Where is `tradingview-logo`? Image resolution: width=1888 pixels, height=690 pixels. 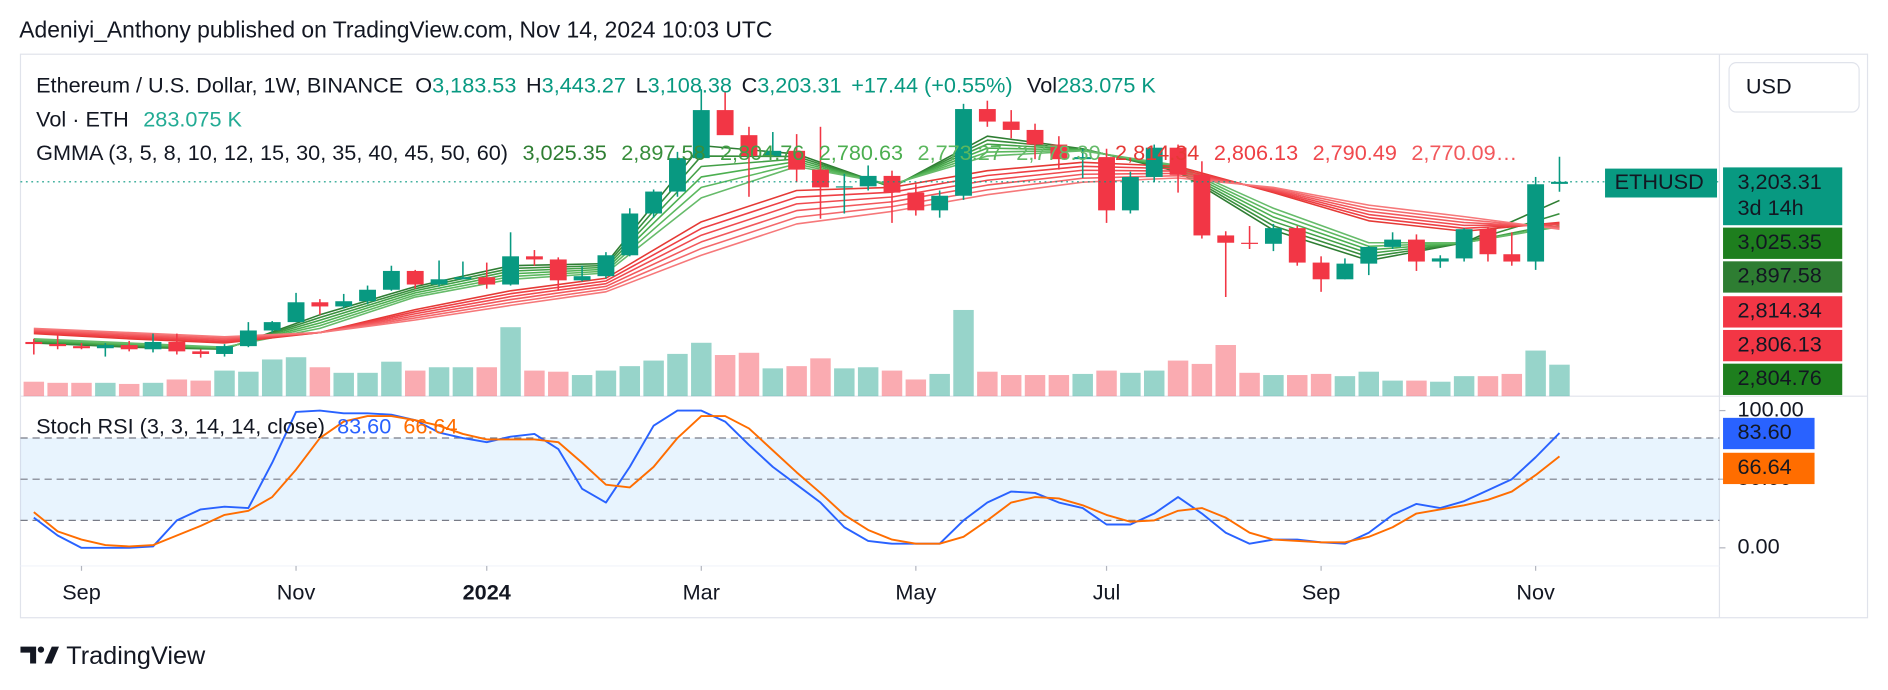 tradingview-logo is located at coordinates (39, 655).